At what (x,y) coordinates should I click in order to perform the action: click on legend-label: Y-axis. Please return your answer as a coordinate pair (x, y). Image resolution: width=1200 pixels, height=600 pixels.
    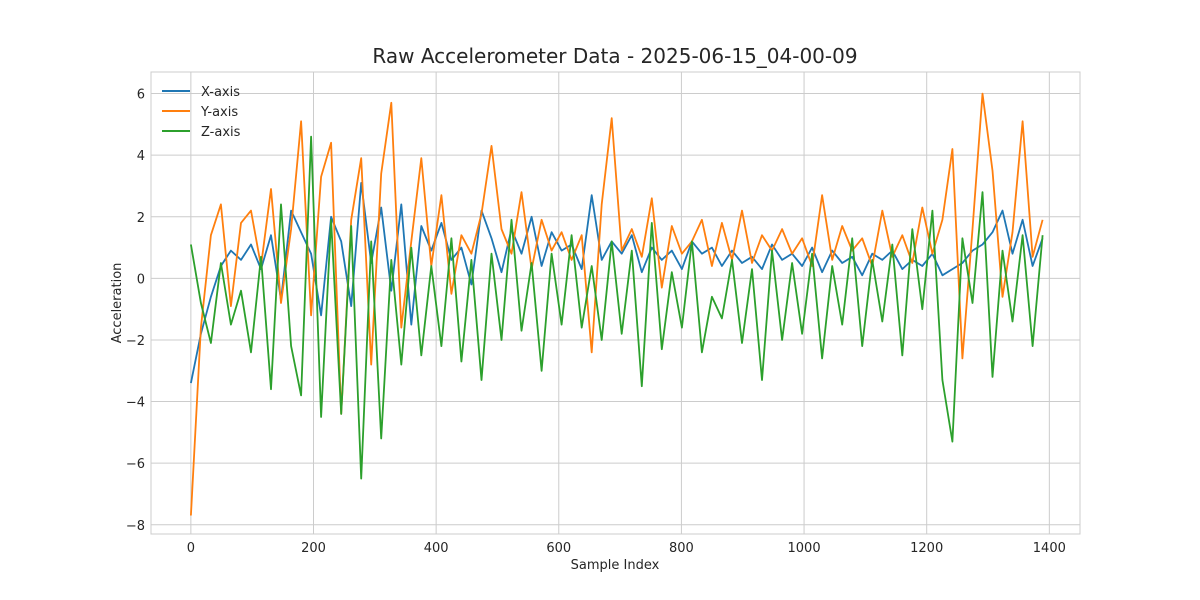
    Looking at the image, I should click on (219, 112).